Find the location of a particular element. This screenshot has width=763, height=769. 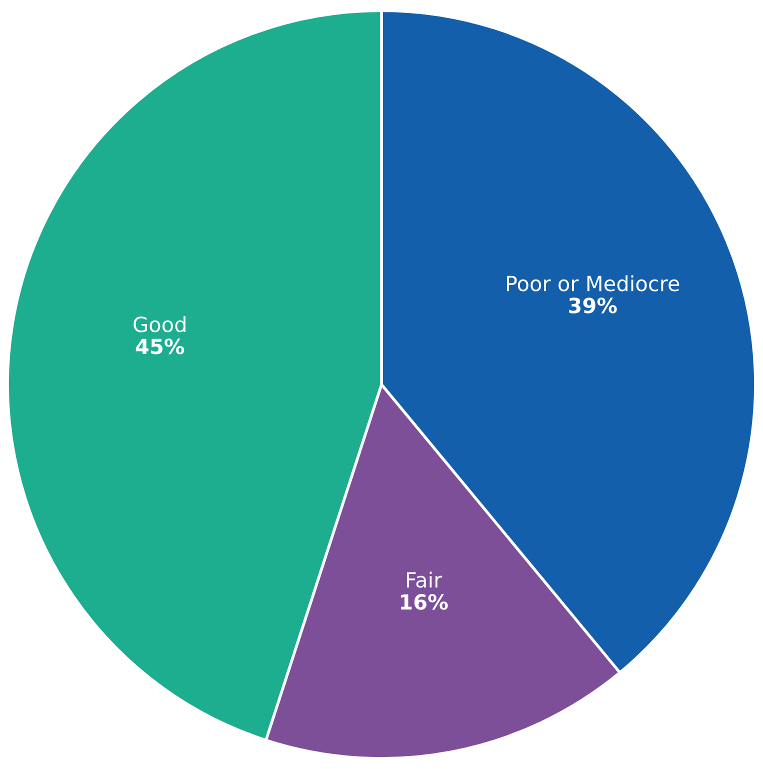

data-label: 39% is located at coordinates (593, 306).